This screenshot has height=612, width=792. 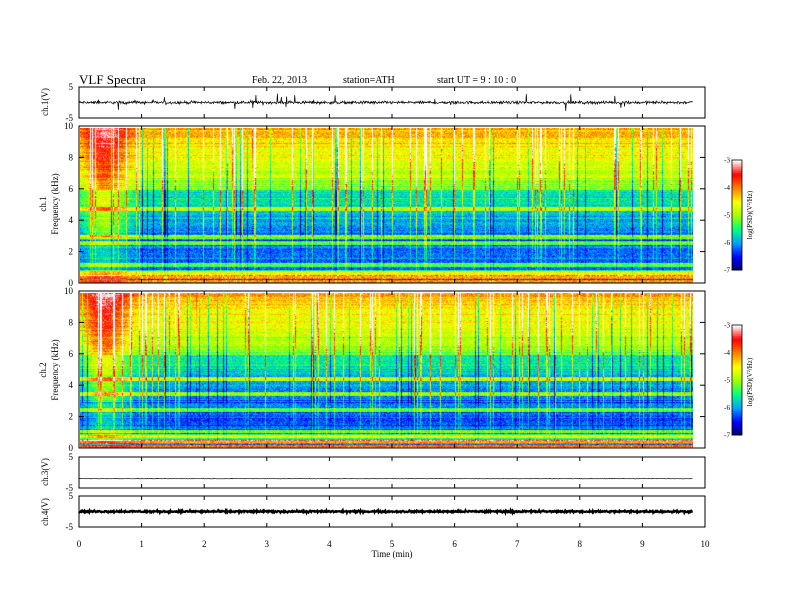 I want to click on time-axis: 0 1 2 3 4 5 6 7 8 9 10, so click(x=393, y=544).